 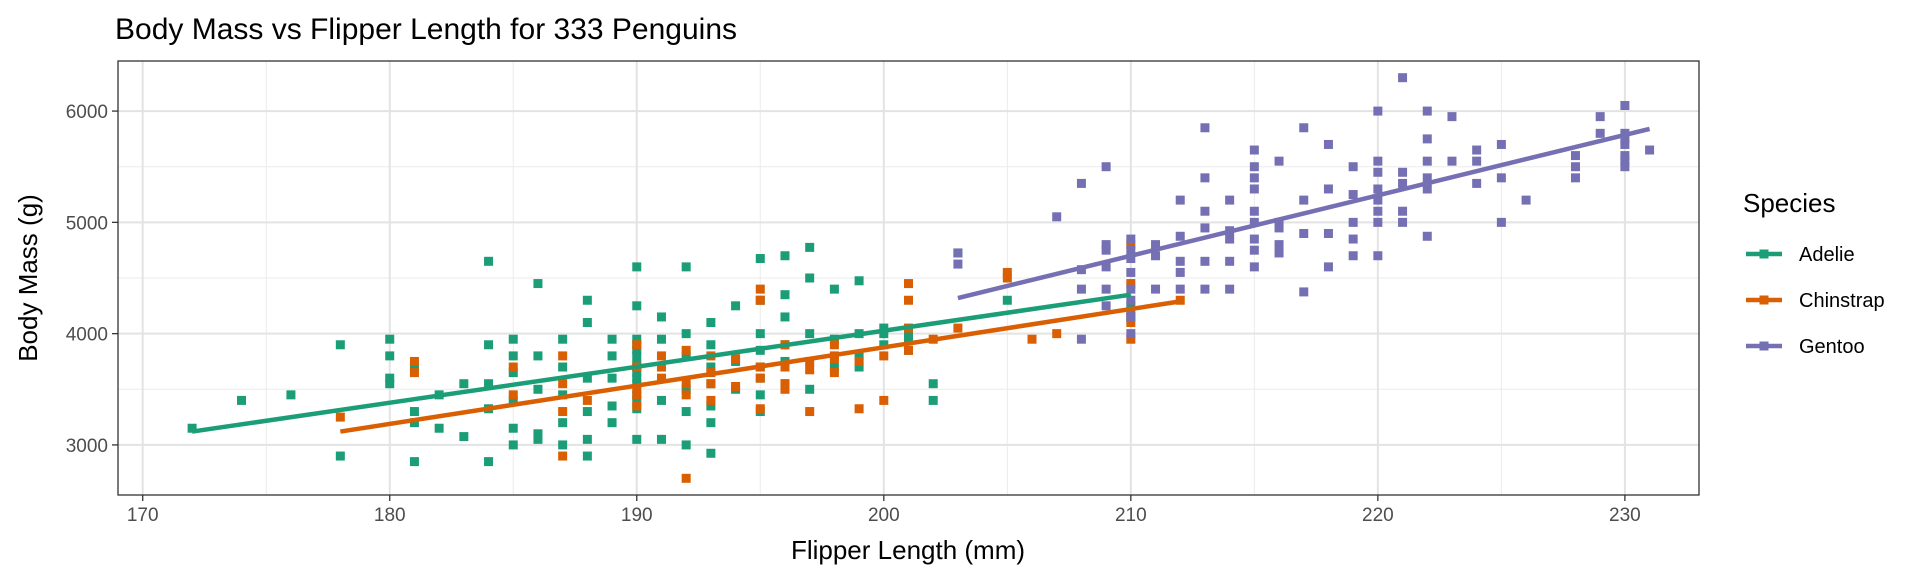 I want to click on adelie-trend-line, so click(x=661, y=363).